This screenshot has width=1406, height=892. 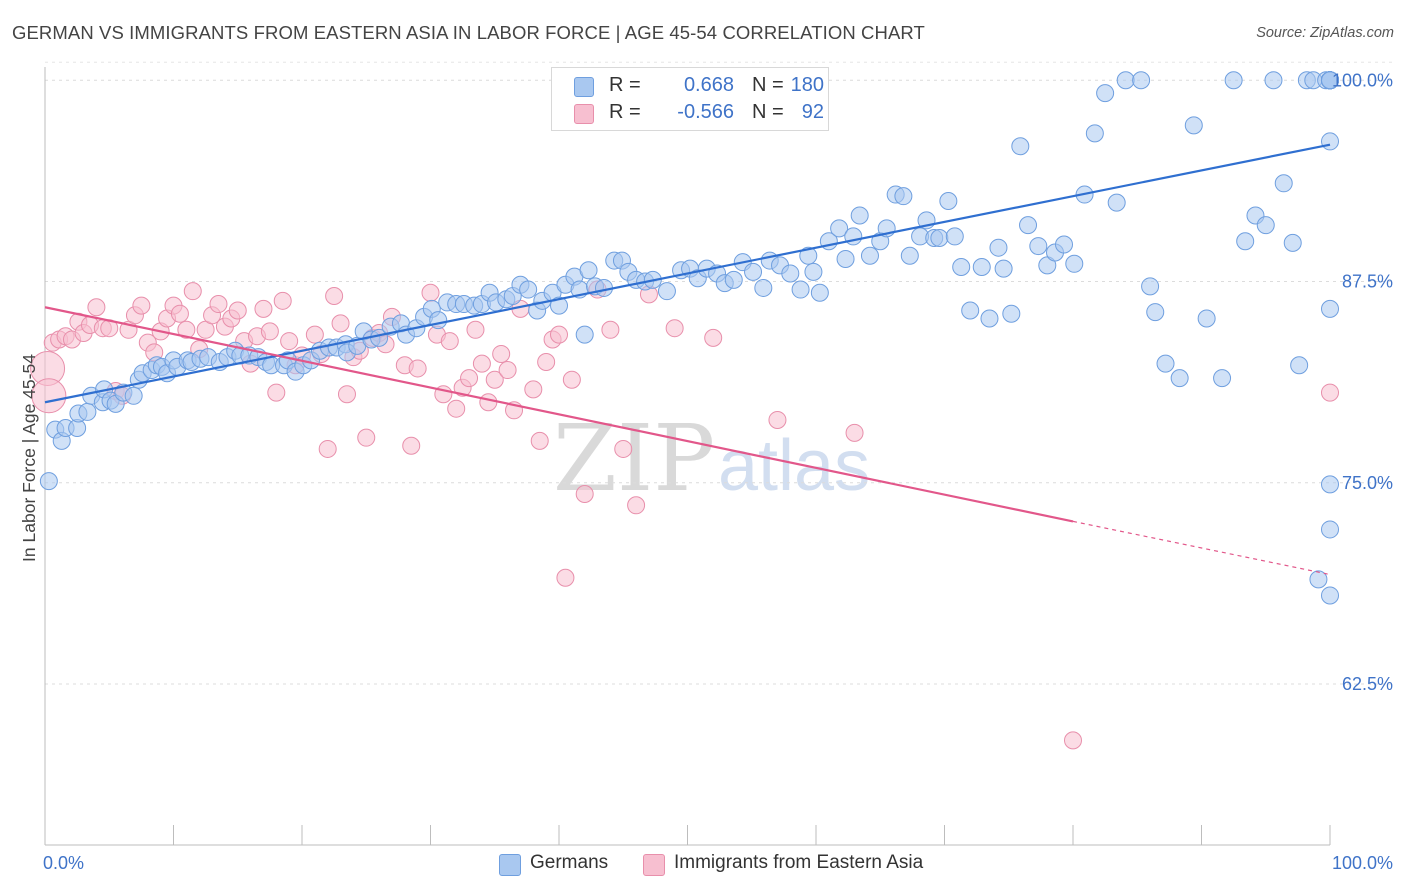 I want to click on germans-label: Germans, so click(x=569, y=862).